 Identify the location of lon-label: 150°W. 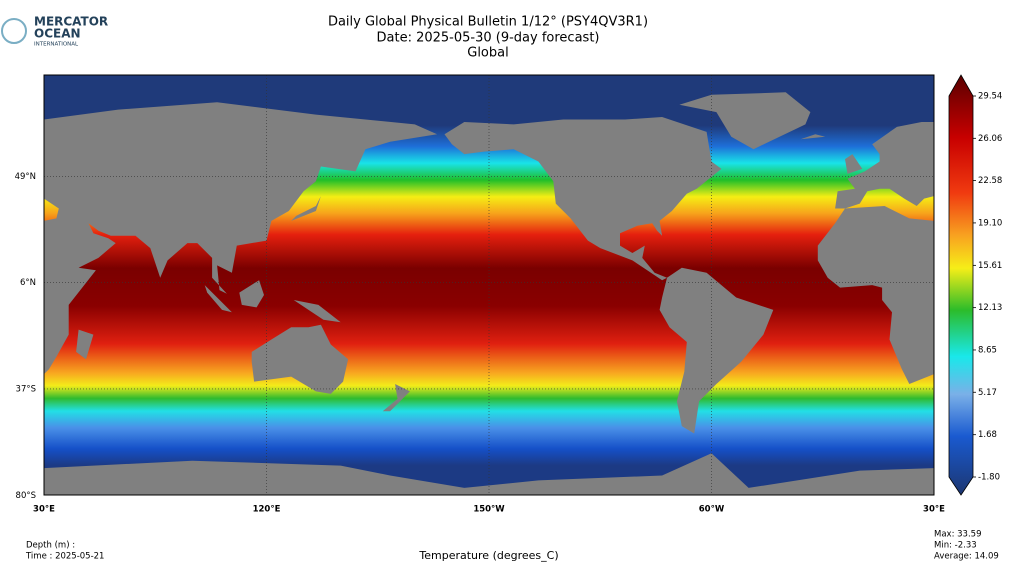
(489, 510).